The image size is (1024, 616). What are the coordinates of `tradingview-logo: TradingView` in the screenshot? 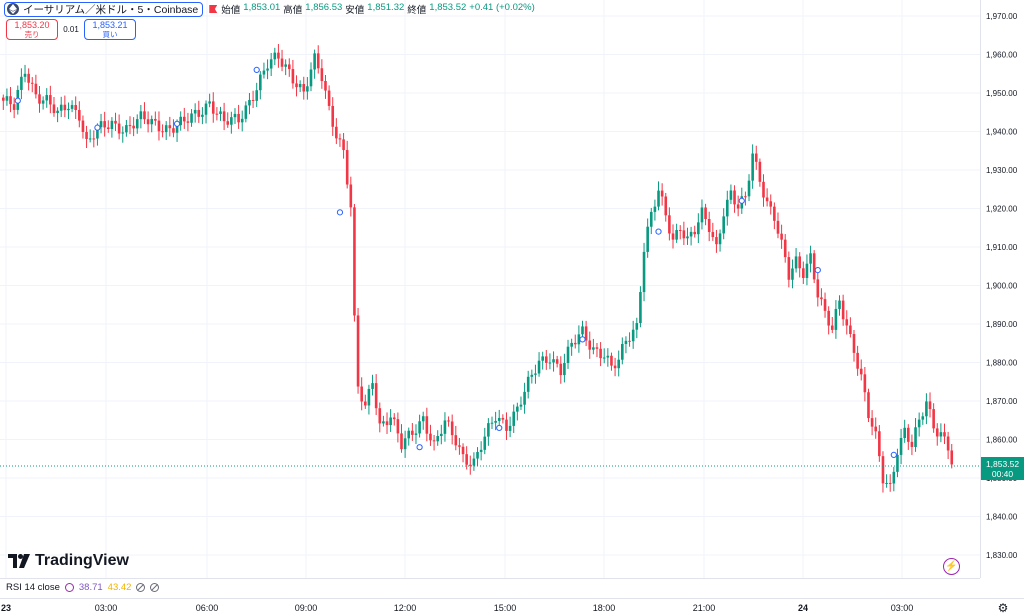 It's located at (68, 561).